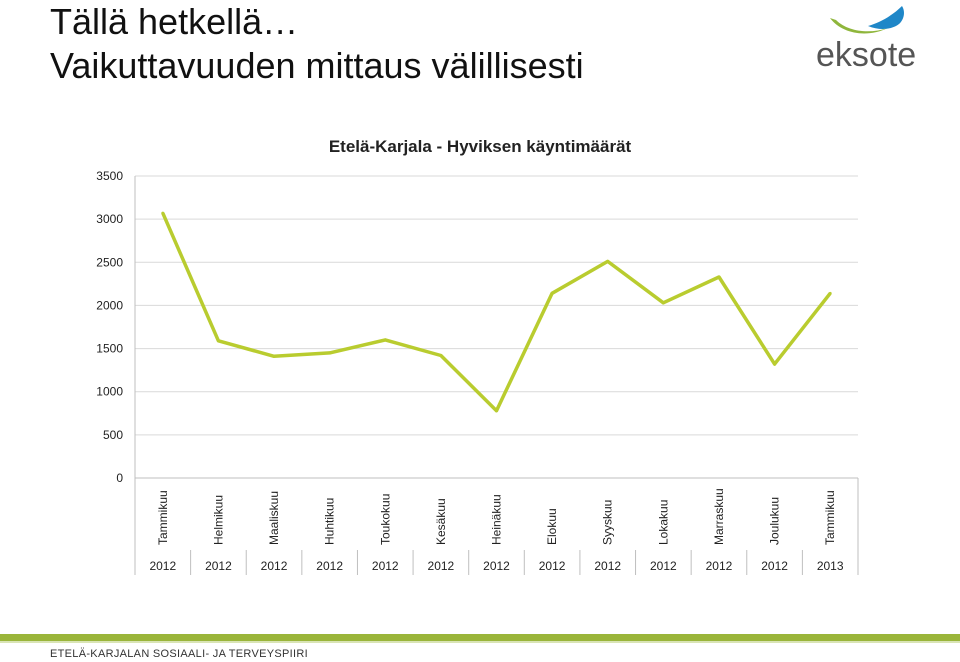  I want to click on x-tick-year-label: 2013, so click(830, 566).